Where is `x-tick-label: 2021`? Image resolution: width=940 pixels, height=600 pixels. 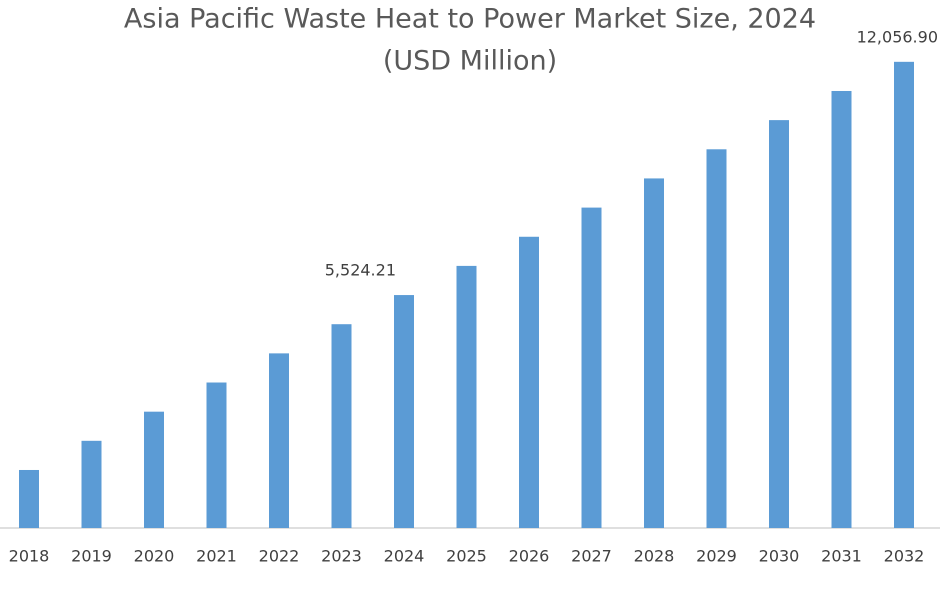
x-tick-label: 2021 is located at coordinates (216, 556).